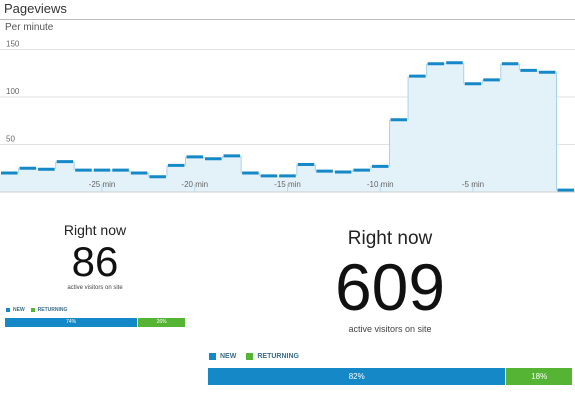  What do you see at coordinates (13, 44) in the screenshot?
I see `y-tick-label: 150` at bounding box center [13, 44].